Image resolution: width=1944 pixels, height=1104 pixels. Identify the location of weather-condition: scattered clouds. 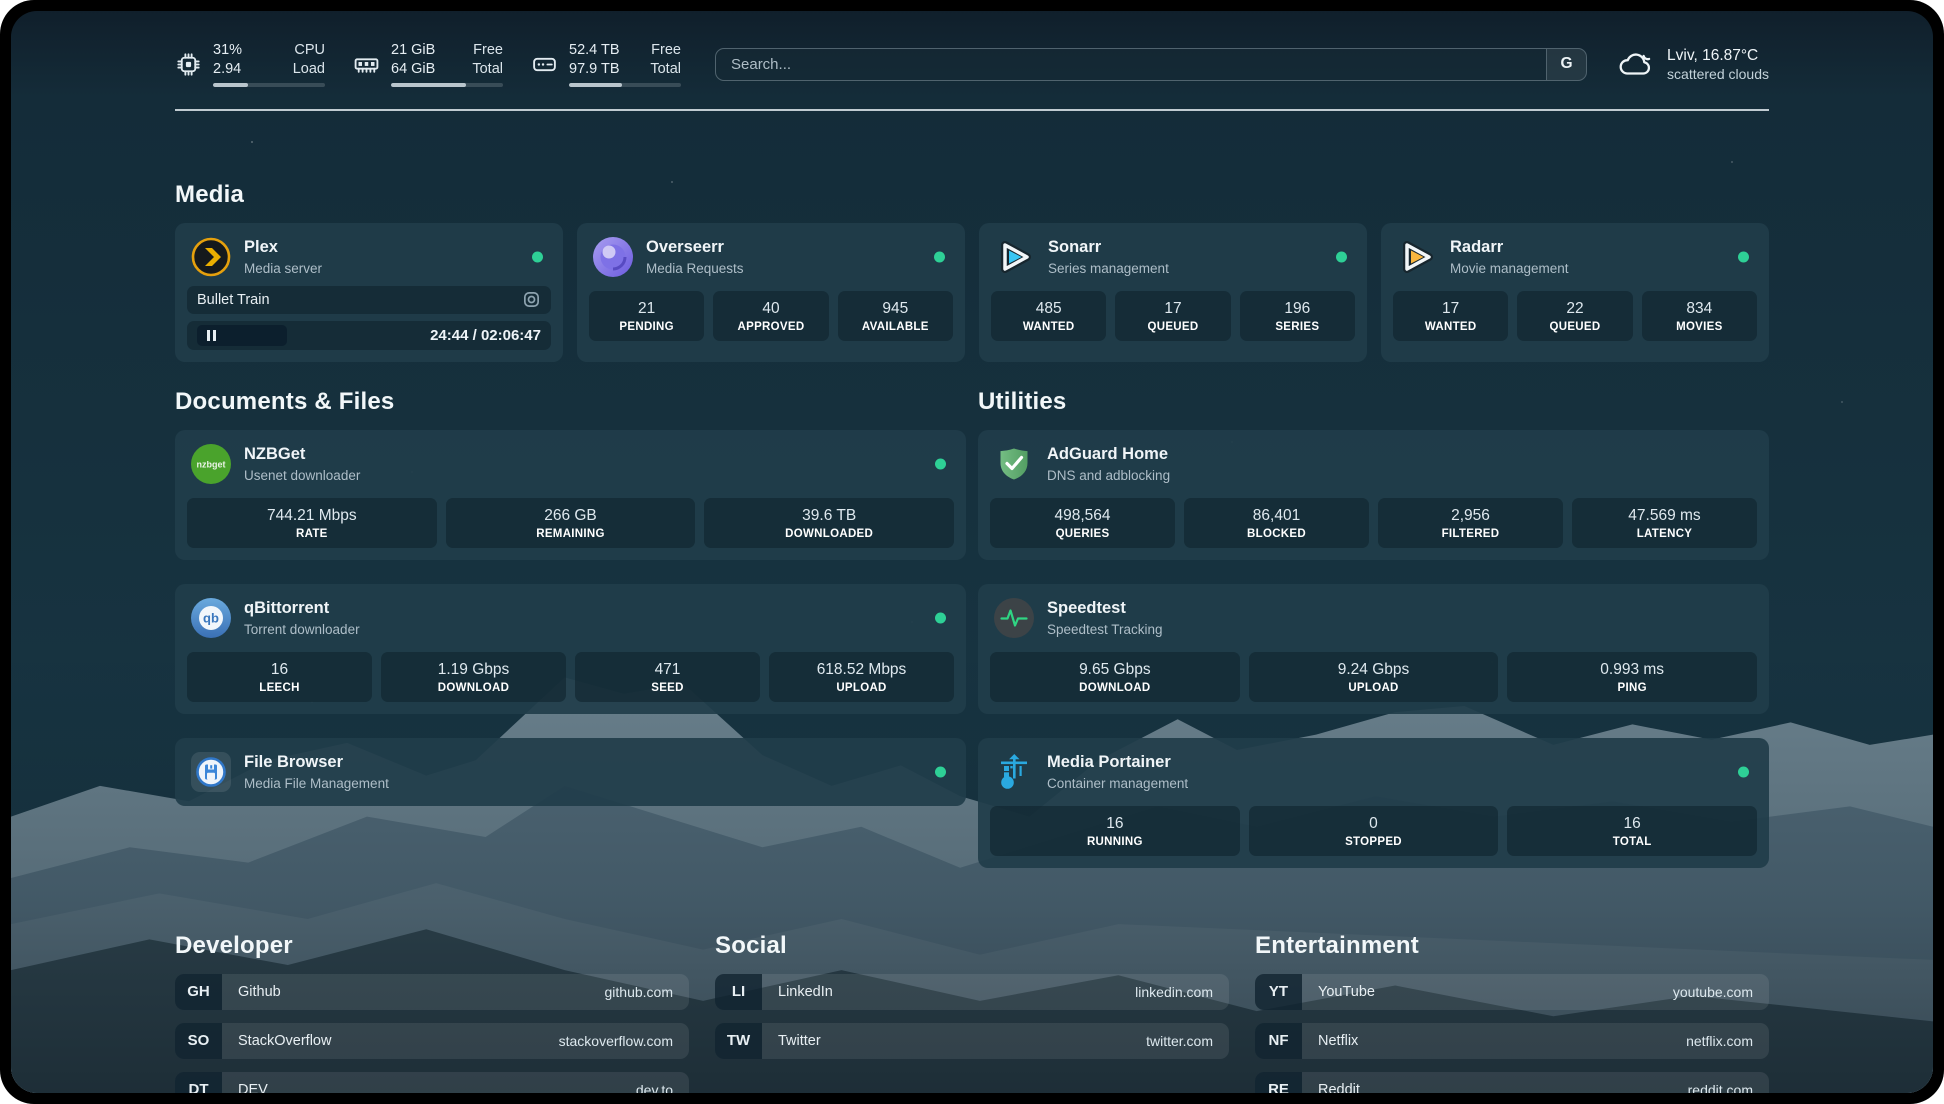
(1718, 74).